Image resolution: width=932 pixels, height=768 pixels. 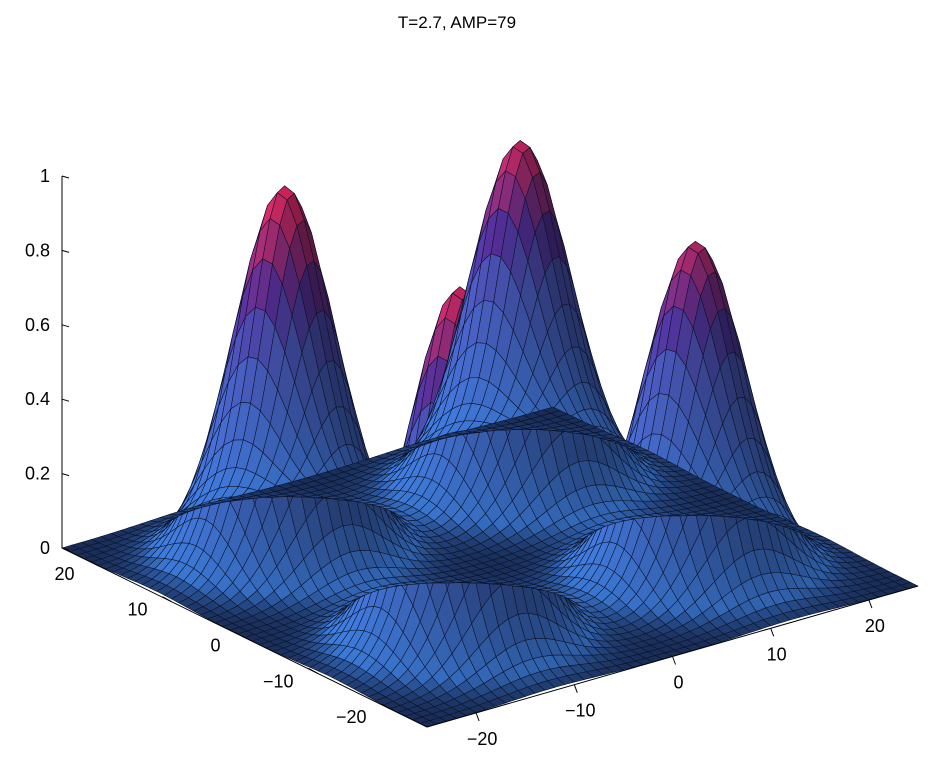 What do you see at coordinates (64, 574) in the screenshot?
I see `y-tick-label: 20` at bounding box center [64, 574].